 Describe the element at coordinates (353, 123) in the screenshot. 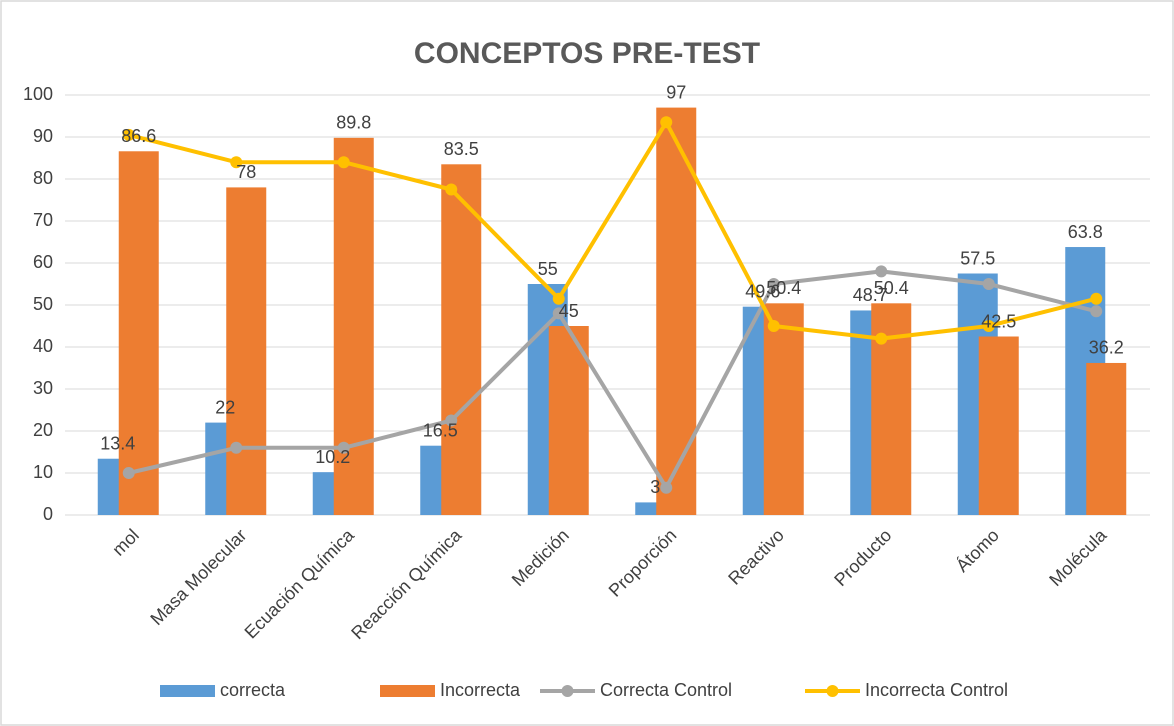

I see `data-label: 89.8` at that location.